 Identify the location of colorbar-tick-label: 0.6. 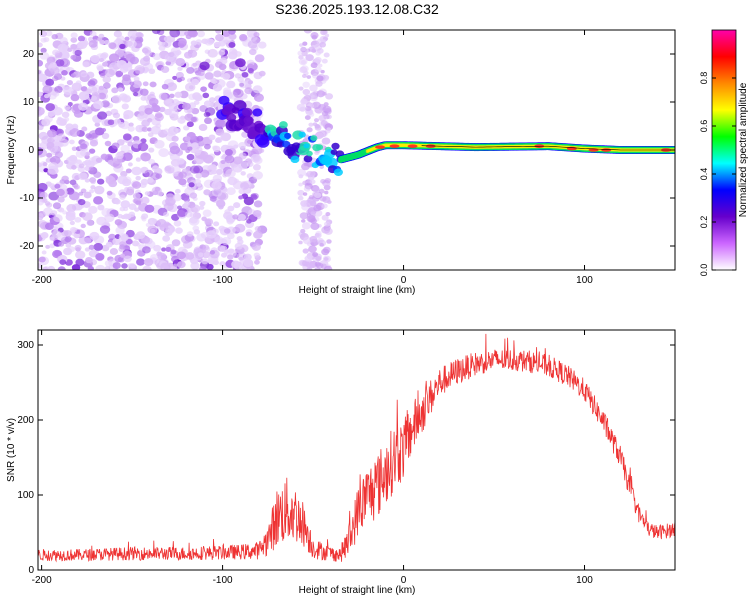
(704, 126).